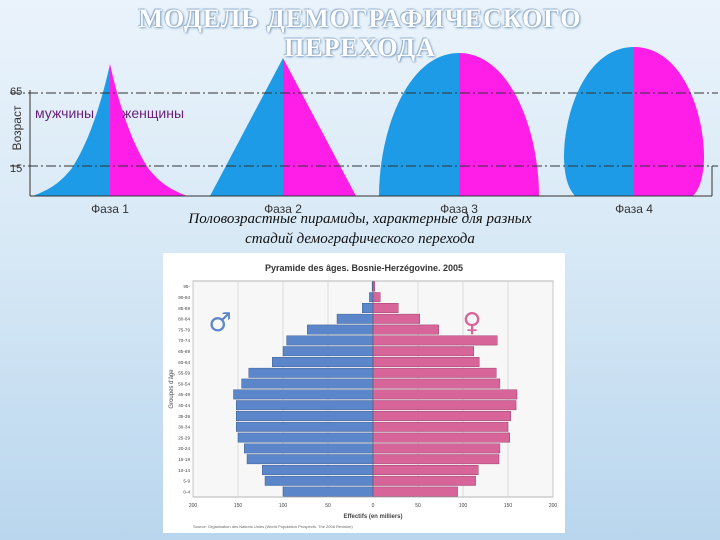 The height and width of the screenshot is (540, 720). Describe the element at coordinates (471, 323) in the screenshot. I see `female-symbol: ♀` at that location.